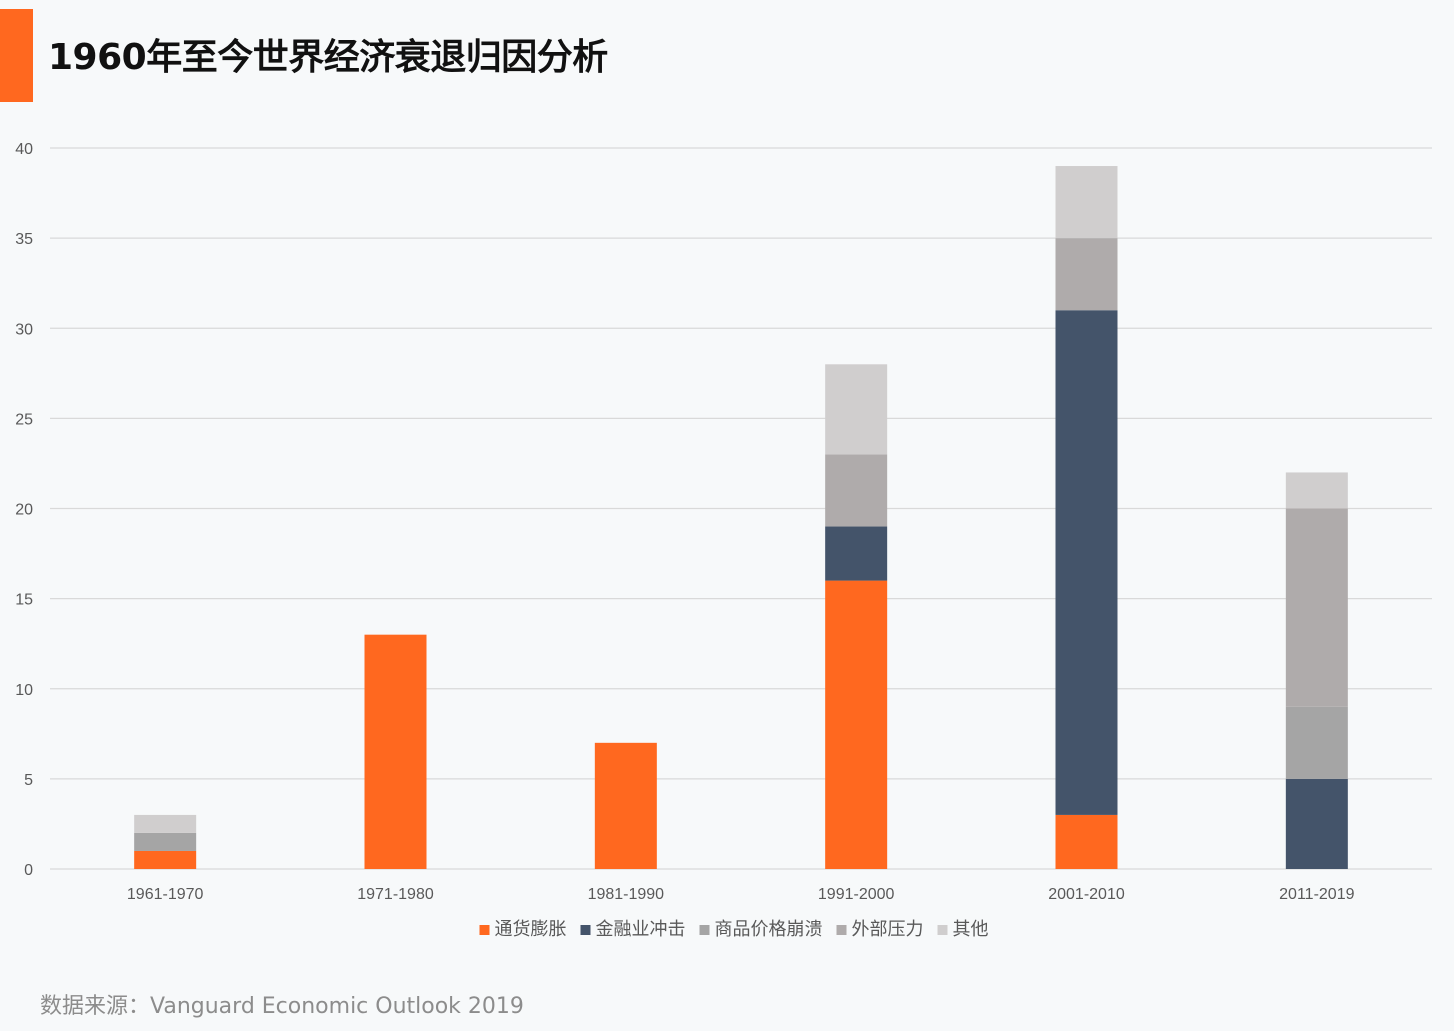 The image size is (1454, 1031). What do you see at coordinates (24, 600) in the screenshot?
I see `y-tick-label: 15` at bounding box center [24, 600].